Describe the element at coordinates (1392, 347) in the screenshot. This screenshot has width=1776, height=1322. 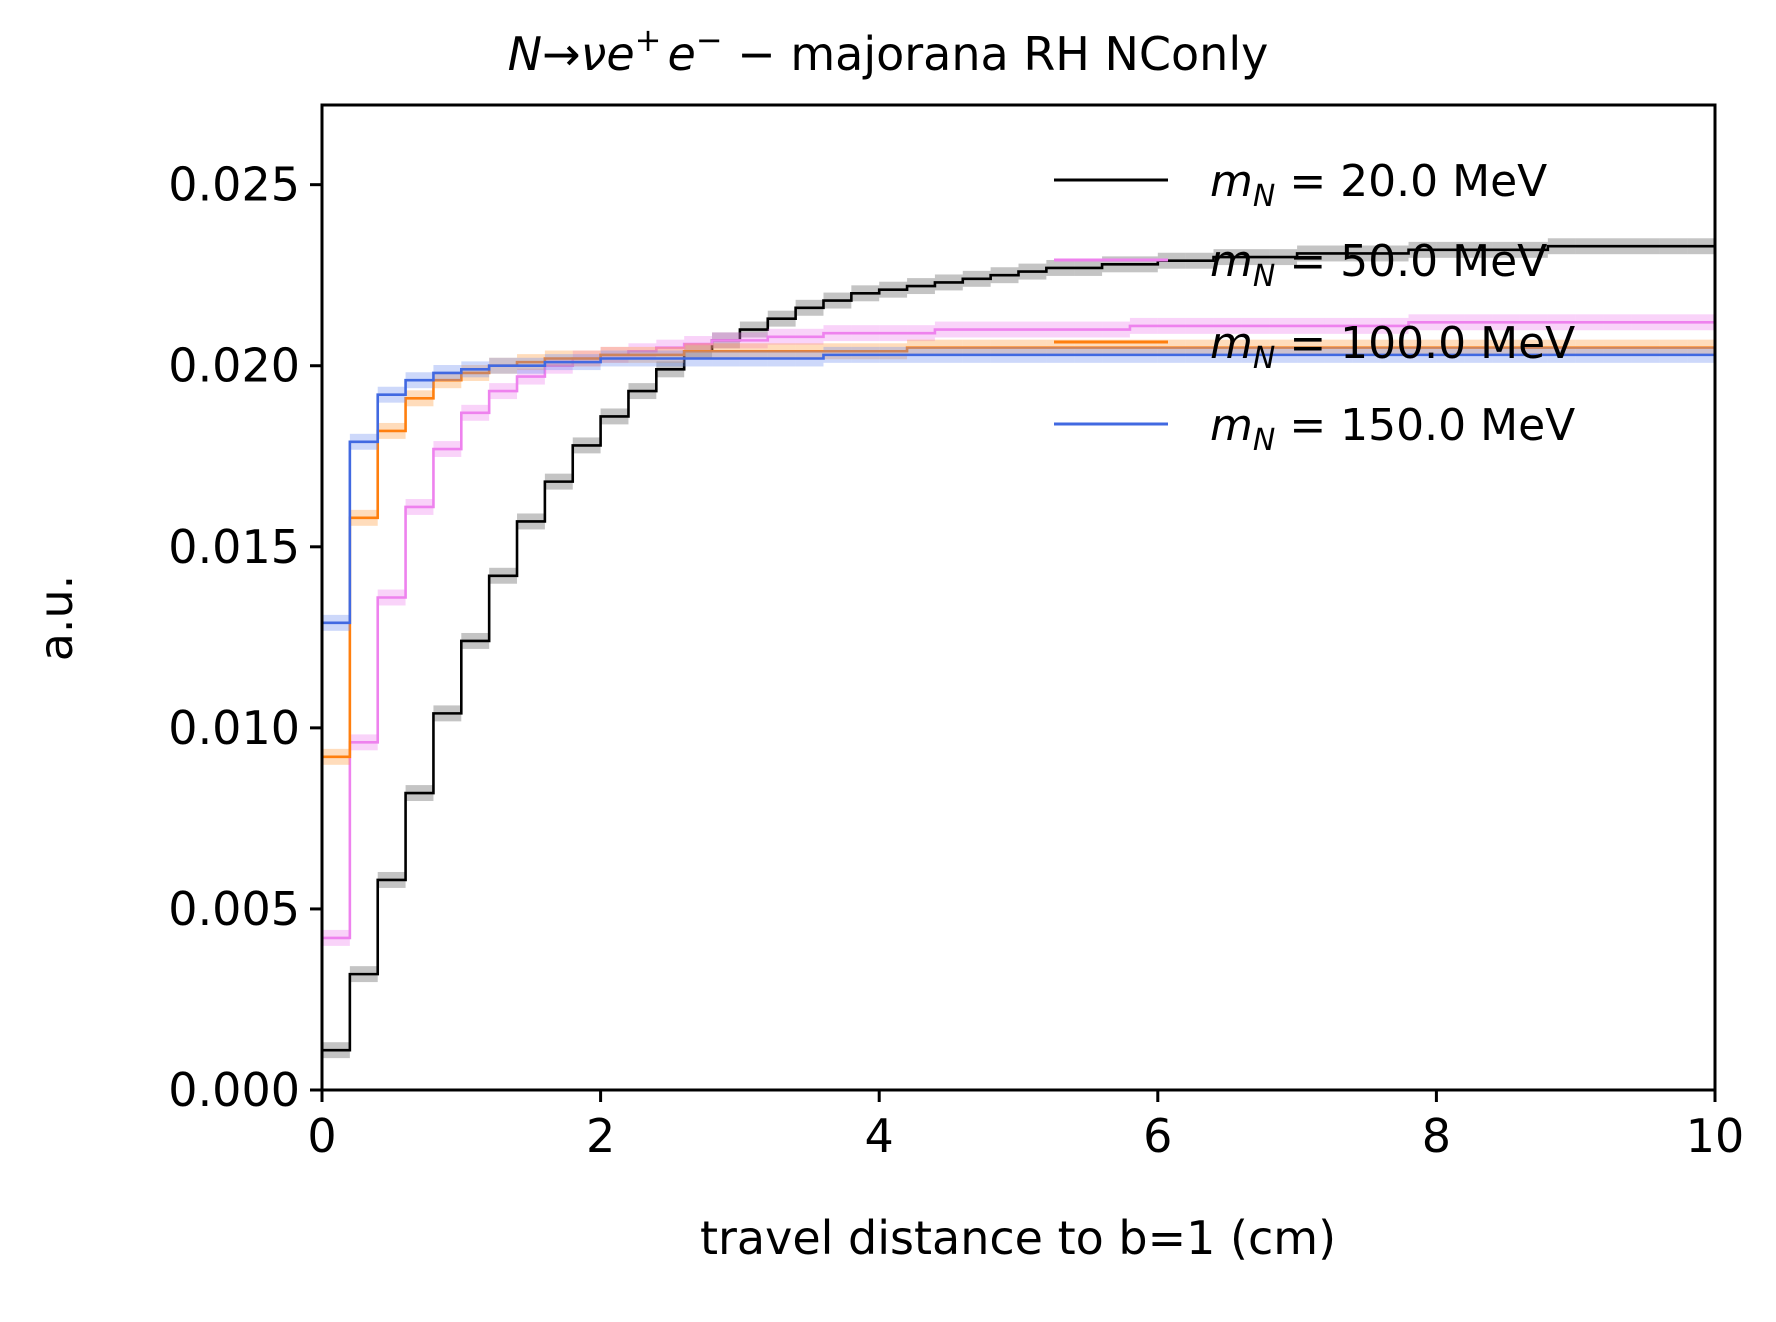
I see `legend-label: mN = 100.0 MeV` at that location.